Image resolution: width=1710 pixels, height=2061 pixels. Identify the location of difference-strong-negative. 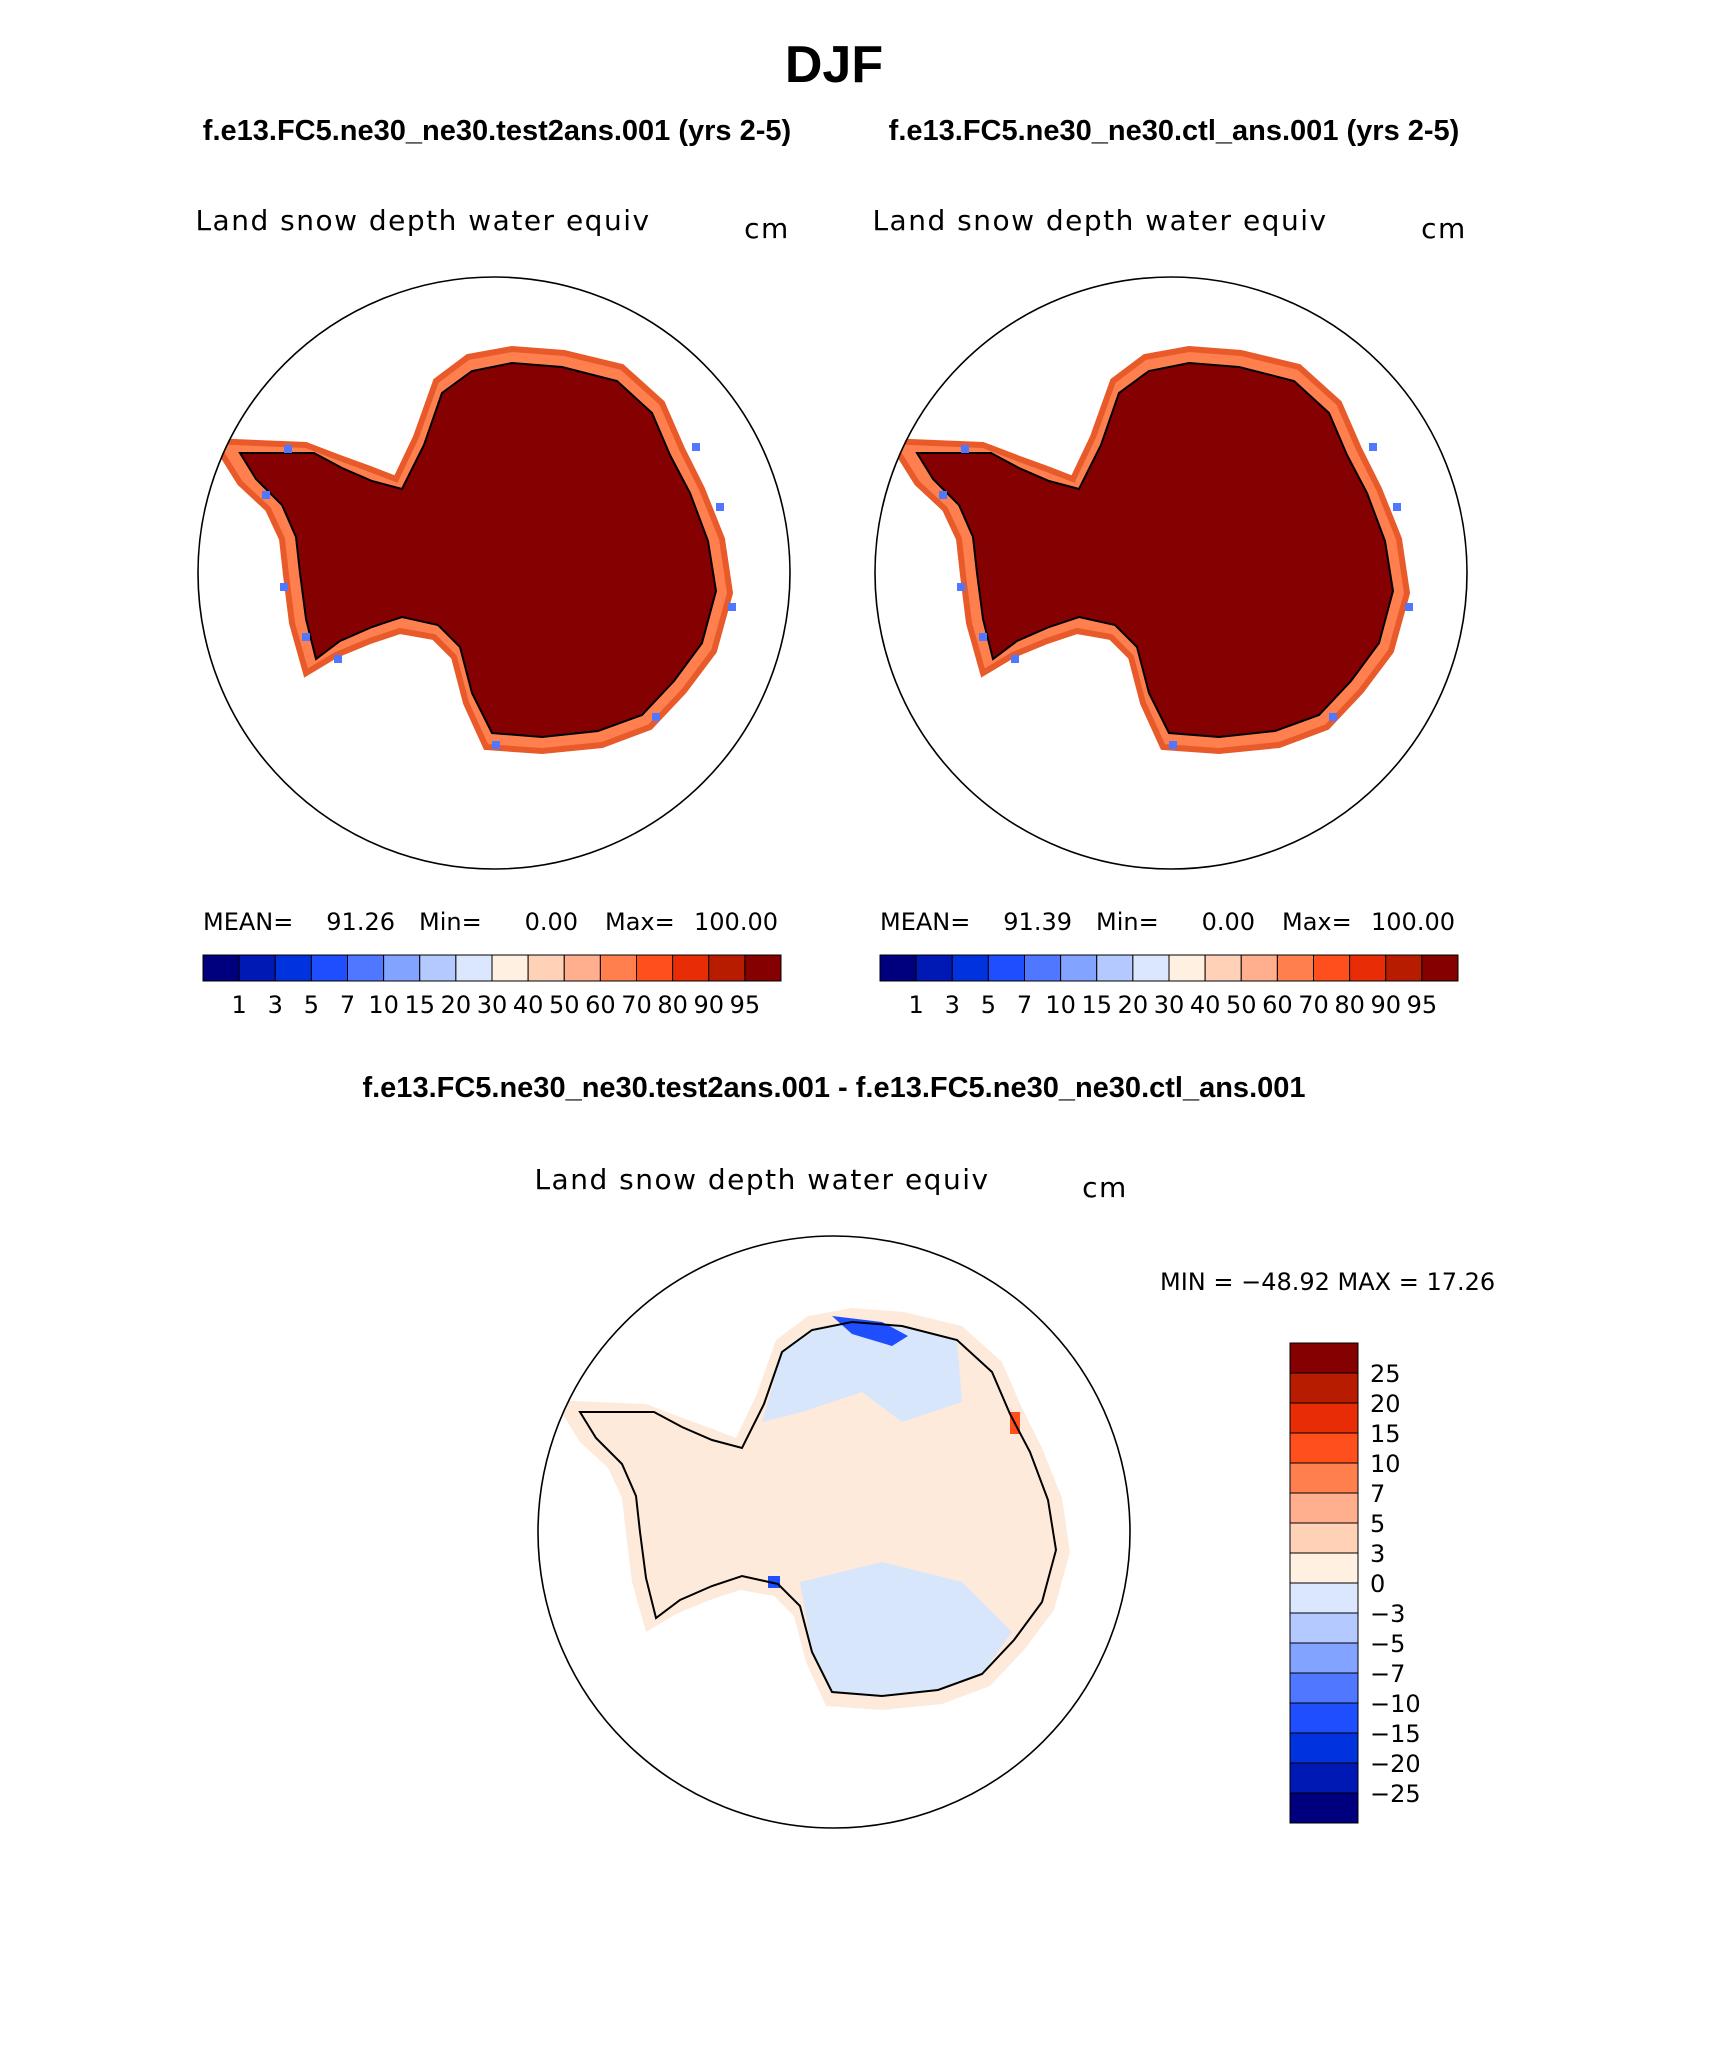
(870, 1331).